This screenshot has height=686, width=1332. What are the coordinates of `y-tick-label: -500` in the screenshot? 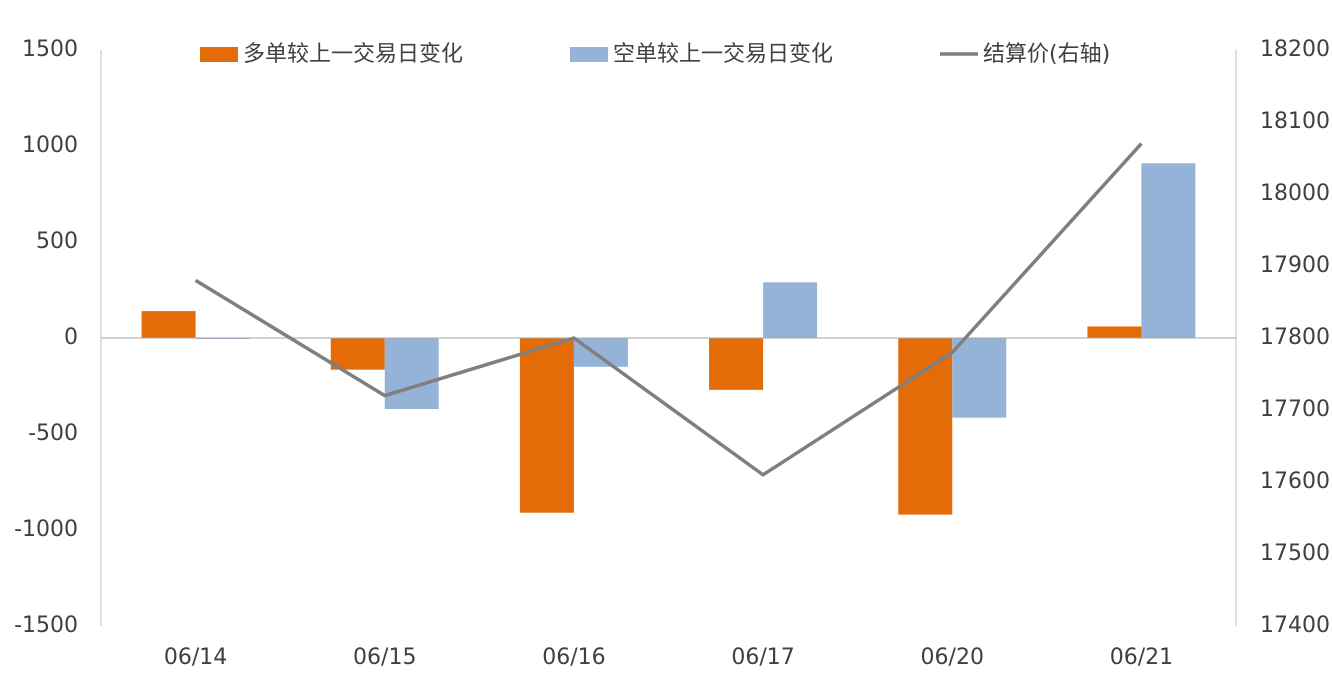 It's located at (53, 433).